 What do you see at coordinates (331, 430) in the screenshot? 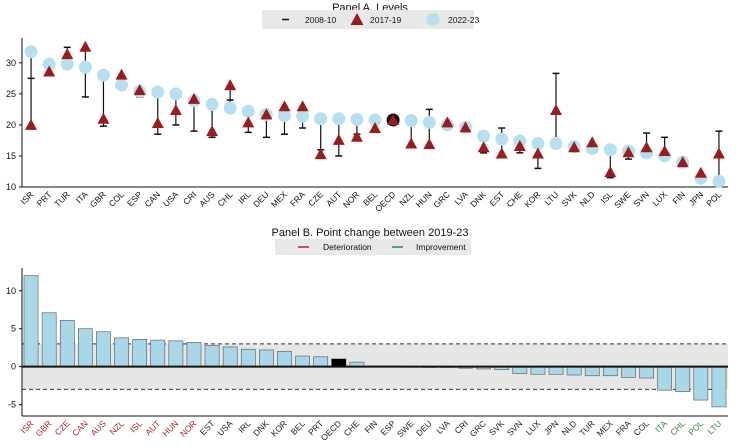
I see `panel-b-xlabel-oecd: OECD` at bounding box center [331, 430].